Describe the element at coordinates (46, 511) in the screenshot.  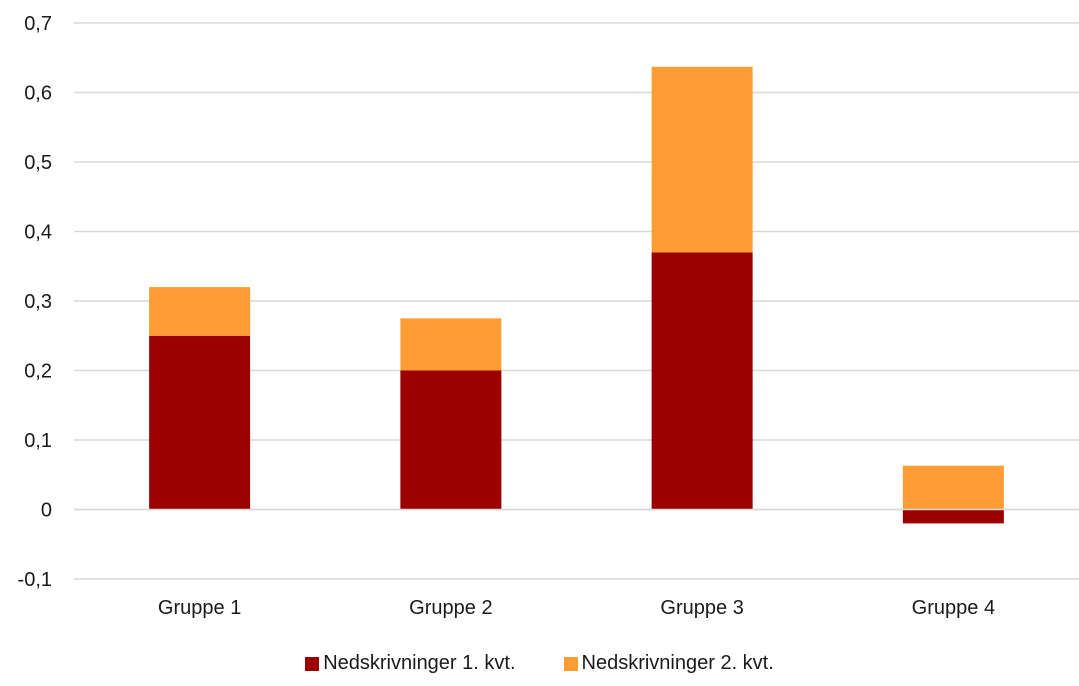
I see `y-tick-label: 0` at that location.